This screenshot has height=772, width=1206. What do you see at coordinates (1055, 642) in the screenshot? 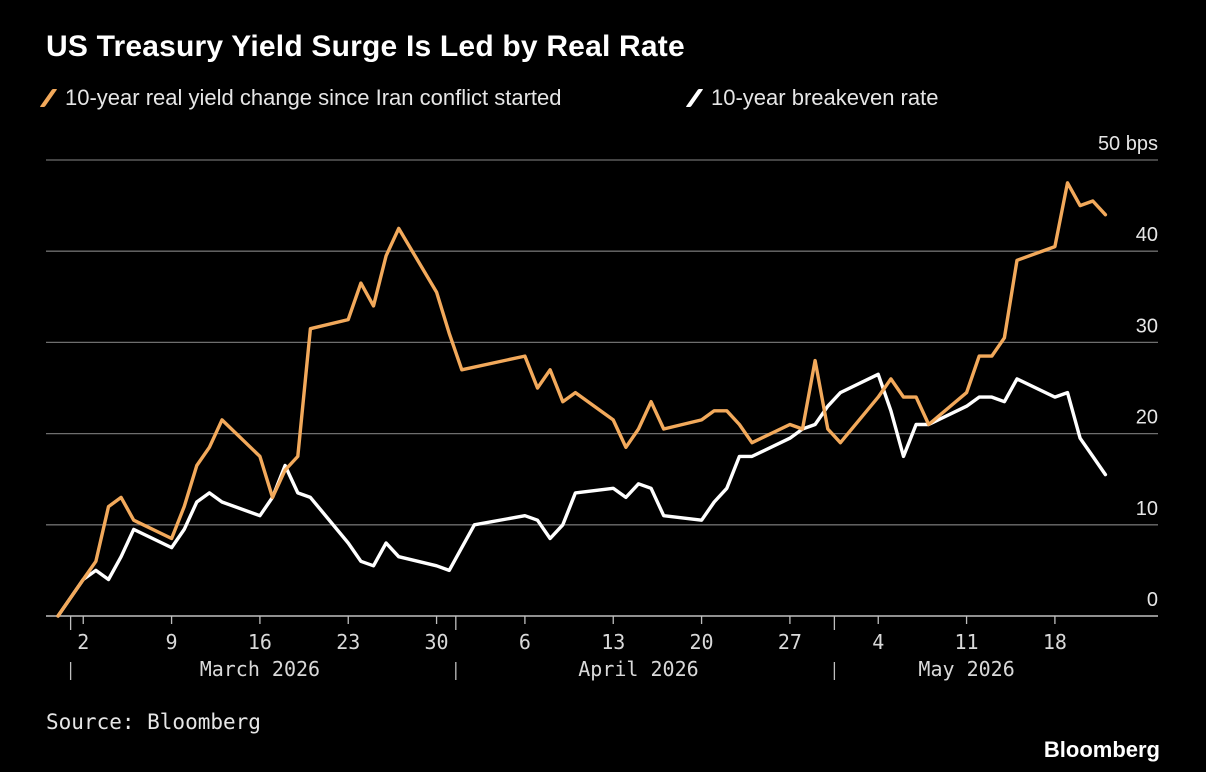
I see `x-tick-label: 18` at bounding box center [1055, 642].